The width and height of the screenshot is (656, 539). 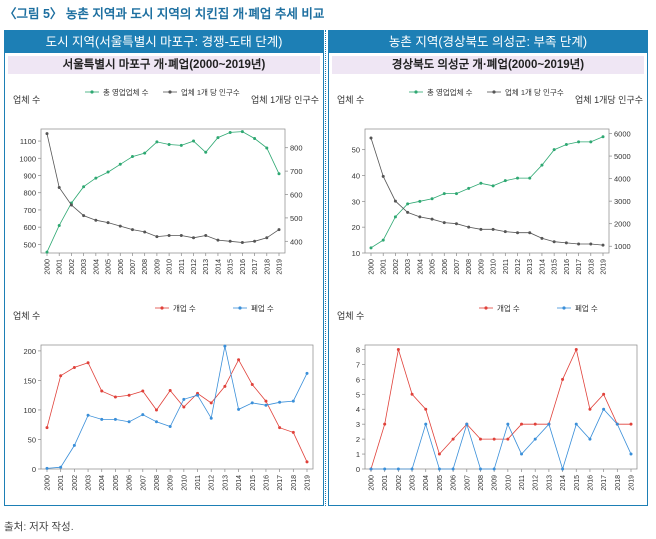 What do you see at coordinates (522, 482) in the screenshot?
I see `x-tick-label: 2011` at bounding box center [522, 482].